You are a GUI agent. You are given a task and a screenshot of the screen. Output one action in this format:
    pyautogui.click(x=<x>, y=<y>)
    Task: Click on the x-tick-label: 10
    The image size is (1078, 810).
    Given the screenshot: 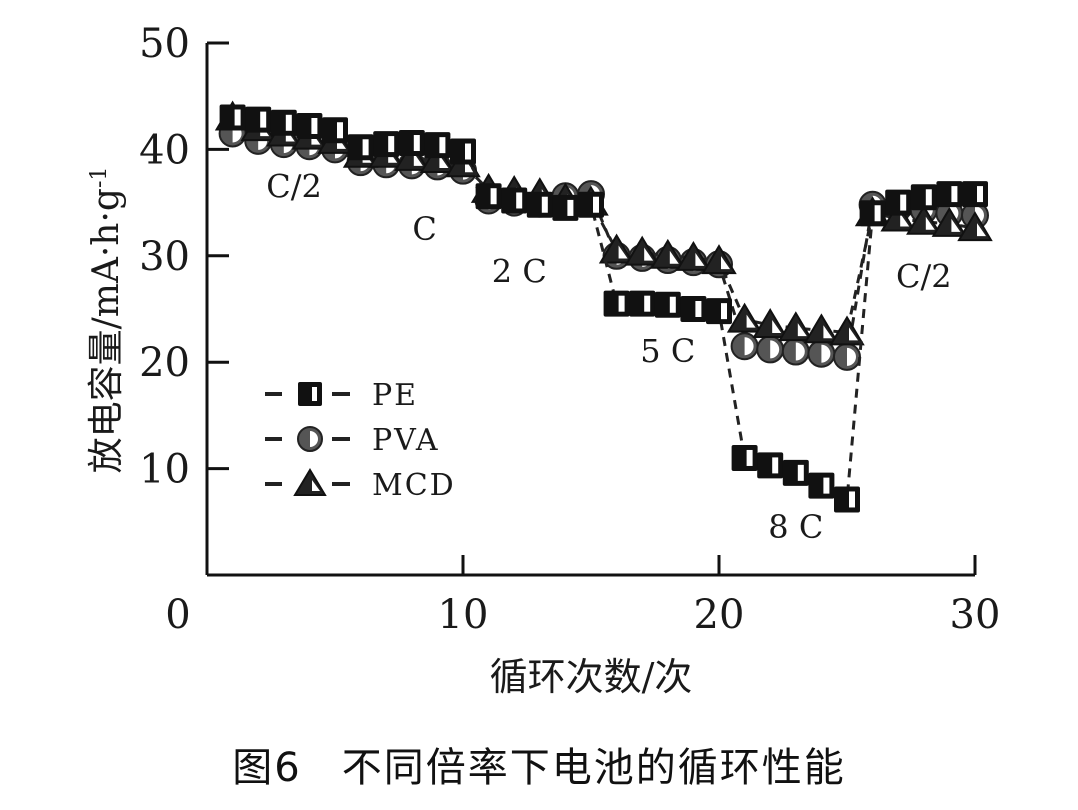 What is the action you would take?
    pyautogui.click(x=463, y=615)
    